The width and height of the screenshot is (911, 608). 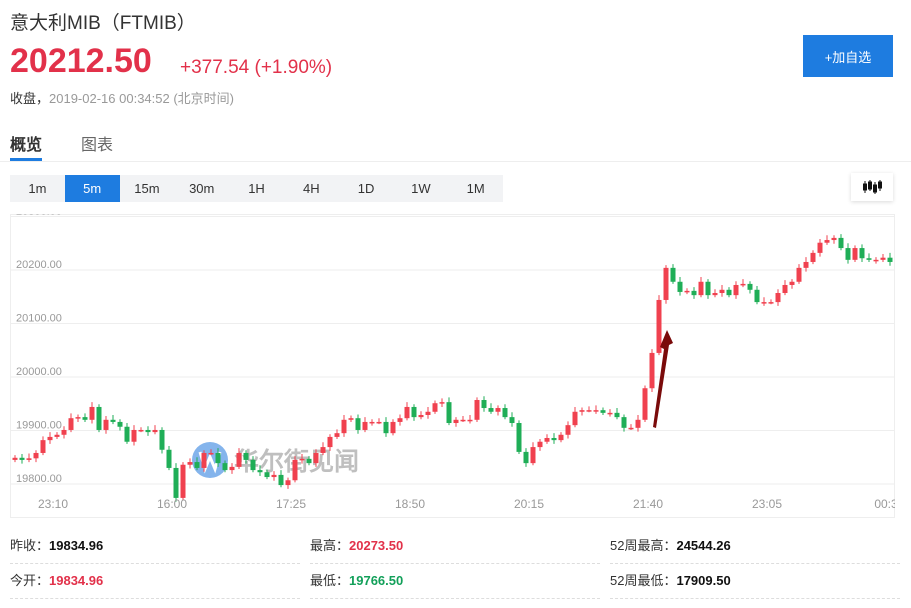 What do you see at coordinates (421, 188) in the screenshot?
I see `timeframe-1w: 1W` at bounding box center [421, 188].